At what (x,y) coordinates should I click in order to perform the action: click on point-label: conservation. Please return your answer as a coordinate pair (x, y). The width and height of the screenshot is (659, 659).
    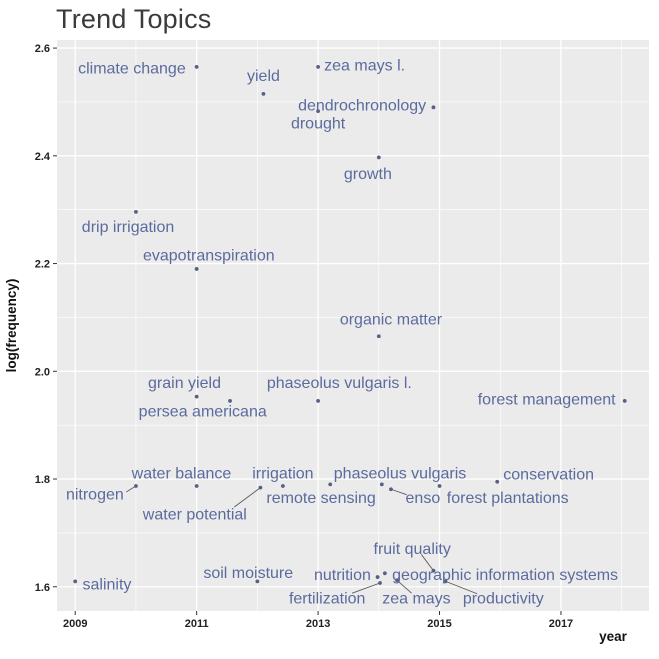
    Looking at the image, I should click on (548, 475).